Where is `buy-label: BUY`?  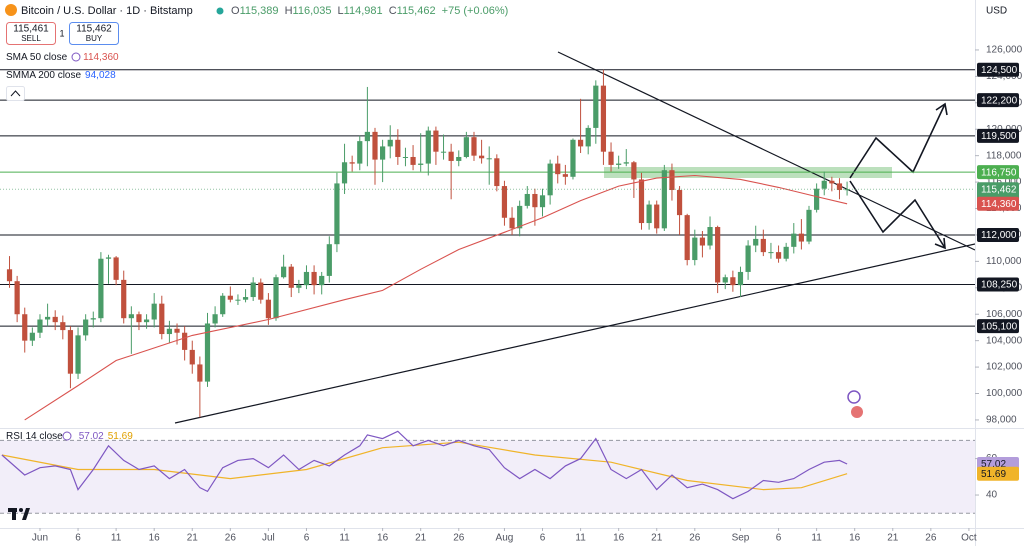
buy-label: BUY is located at coordinates (94, 38).